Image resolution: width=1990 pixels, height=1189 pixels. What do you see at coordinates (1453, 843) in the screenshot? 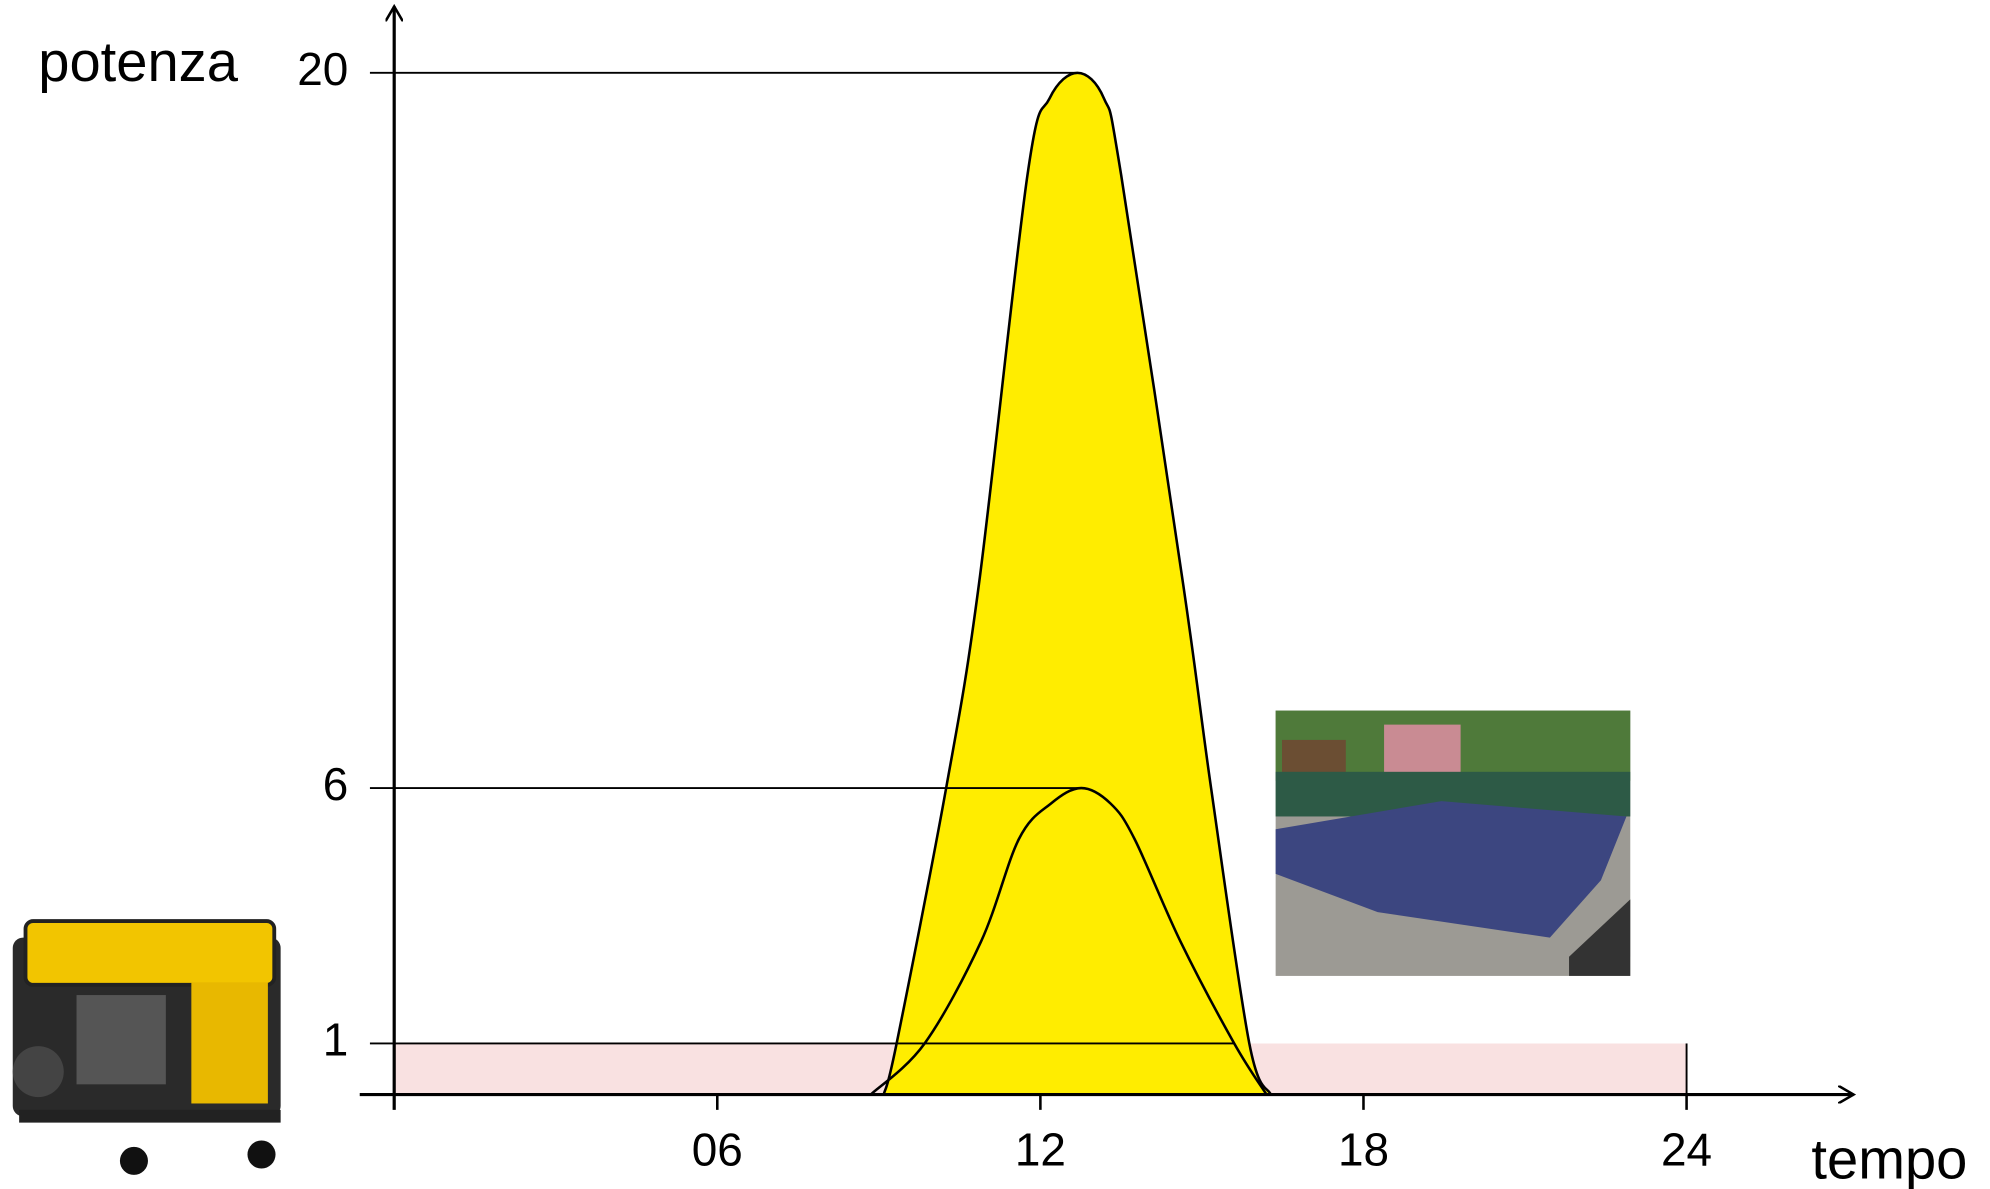
I see `solar-photo` at bounding box center [1453, 843].